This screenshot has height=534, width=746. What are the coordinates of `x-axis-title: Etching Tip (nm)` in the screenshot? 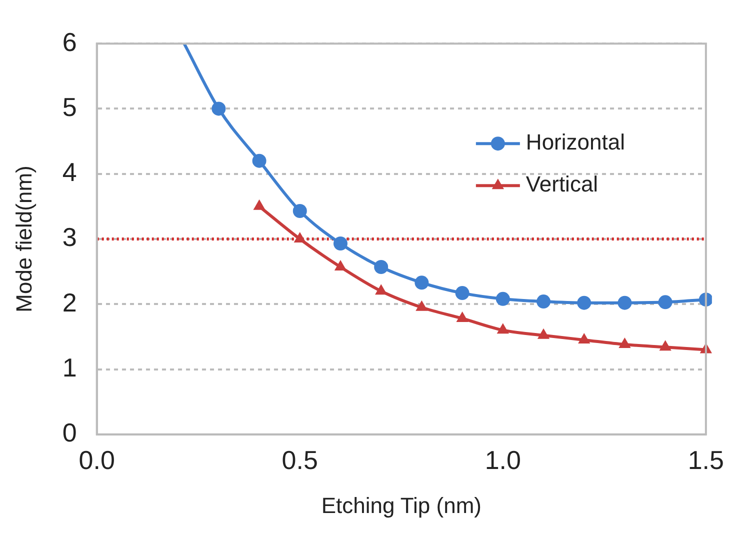 It's located at (401, 505).